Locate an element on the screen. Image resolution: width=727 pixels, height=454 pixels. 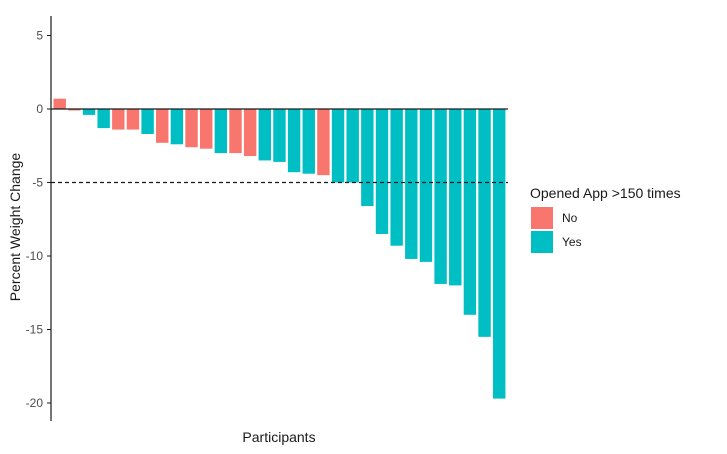
legend-label-no: No is located at coordinates (570, 218).